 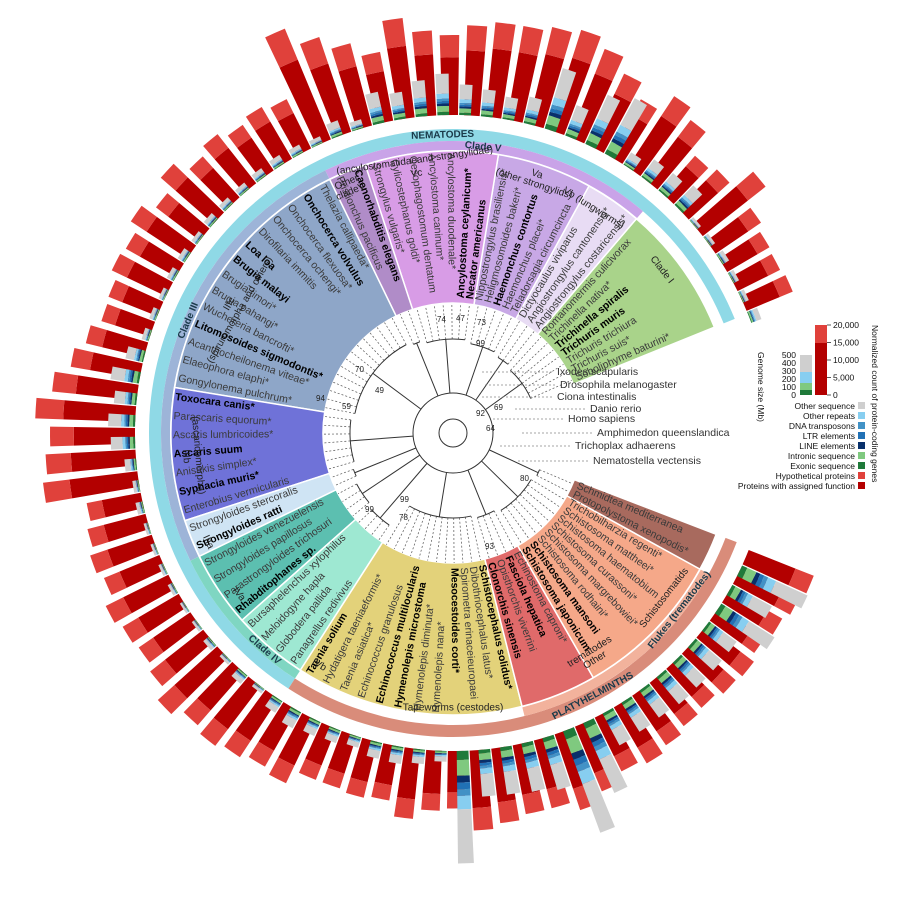 I want to click on legend-item-label: Other repeats, so click(x=829, y=416).